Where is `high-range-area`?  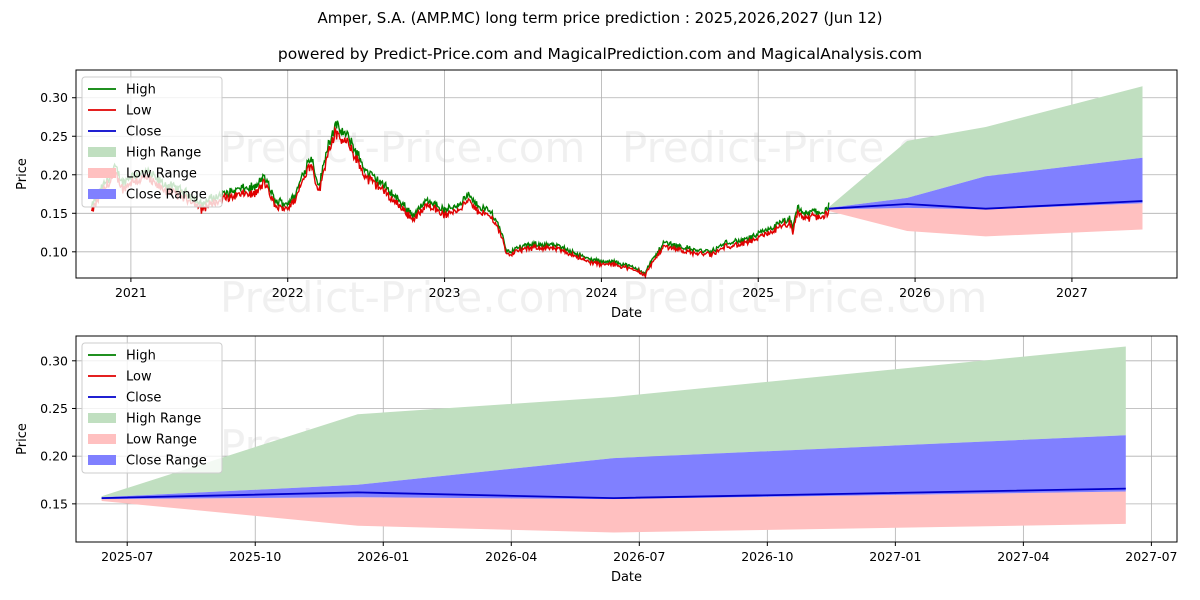 high-range-area is located at coordinates (985, 147).